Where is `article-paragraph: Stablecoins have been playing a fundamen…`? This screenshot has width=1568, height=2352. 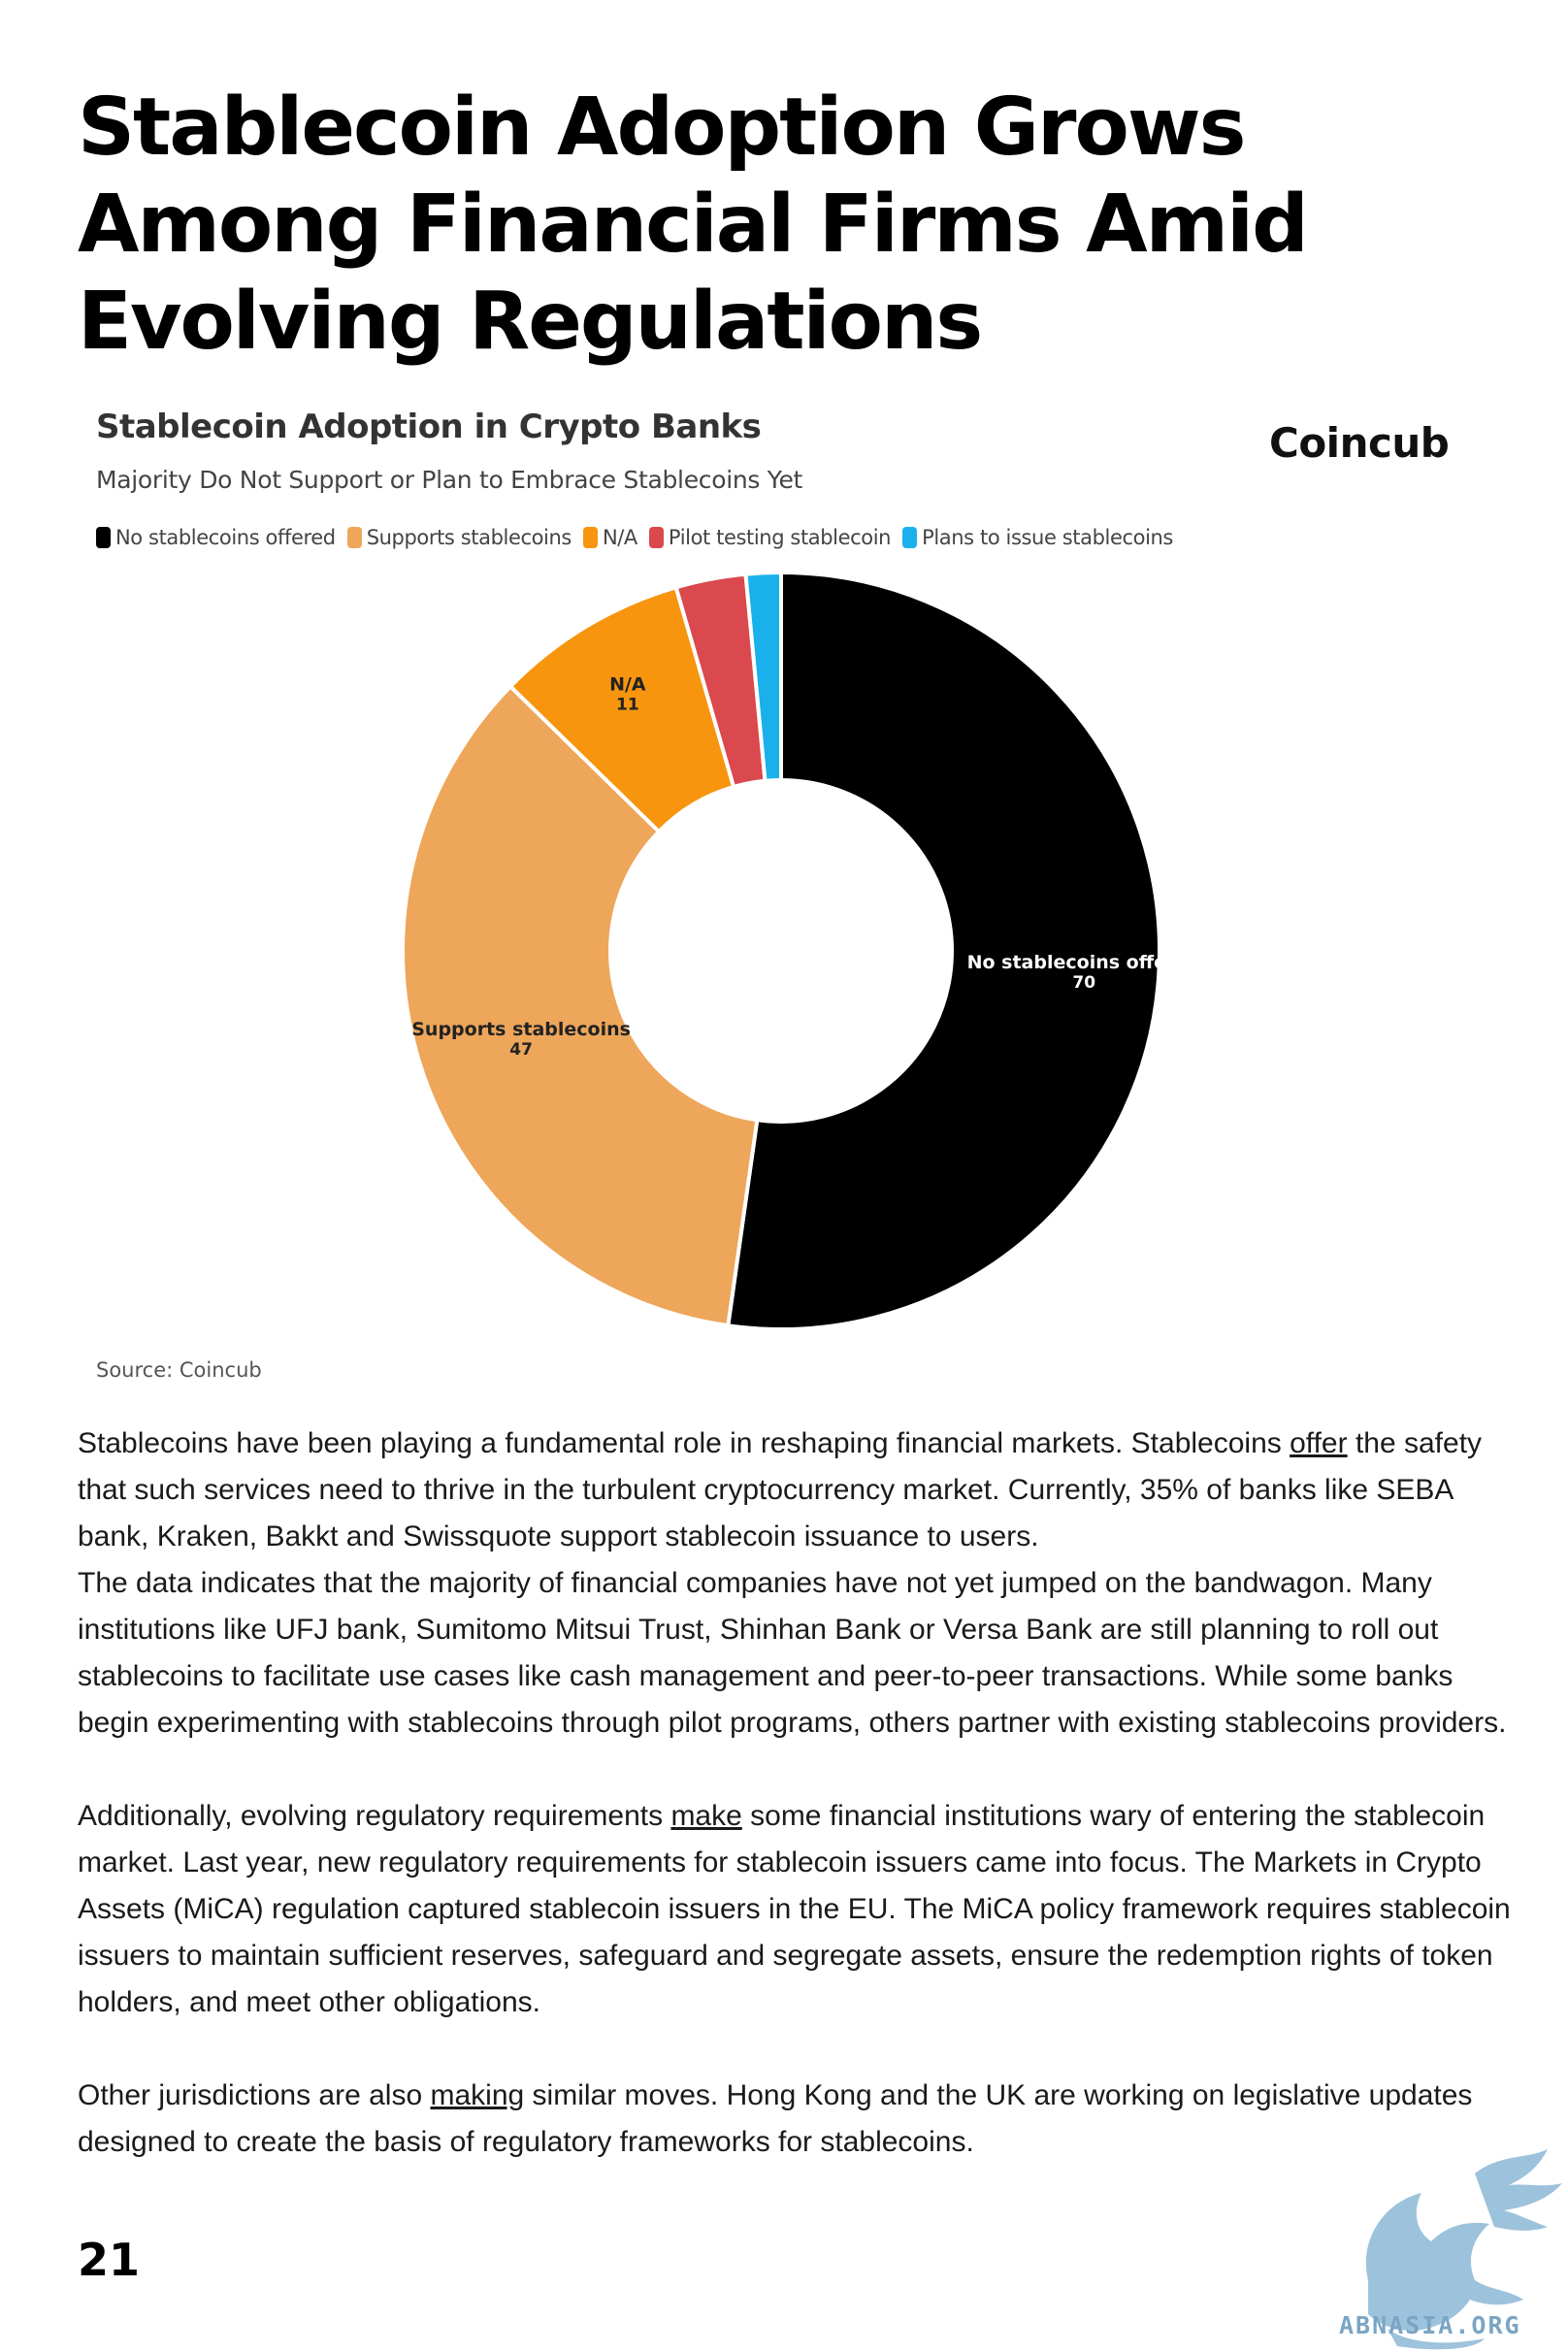 article-paragraph: Stablecoins have been playing a fundamen… is located at coordinates (796, 1584).